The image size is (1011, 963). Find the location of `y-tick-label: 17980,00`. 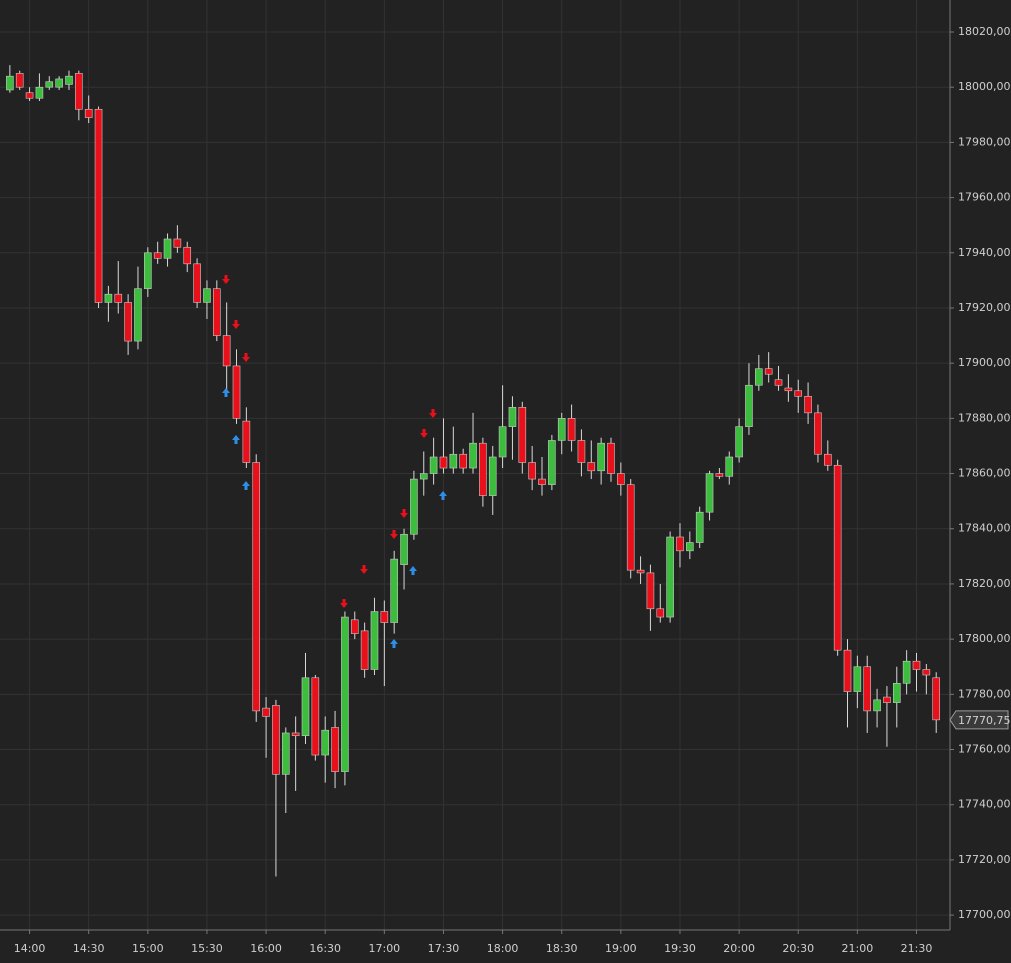

y-tick-label: 17980,00 is located at coordinates (984, 141).